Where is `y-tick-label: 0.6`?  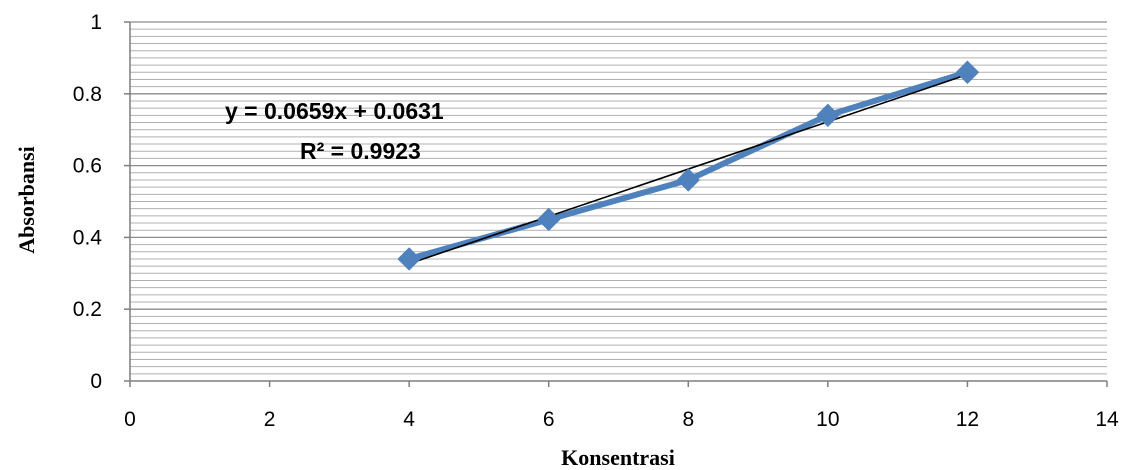
y-tick-label: 0.6 is located at coordinates (87, 166).